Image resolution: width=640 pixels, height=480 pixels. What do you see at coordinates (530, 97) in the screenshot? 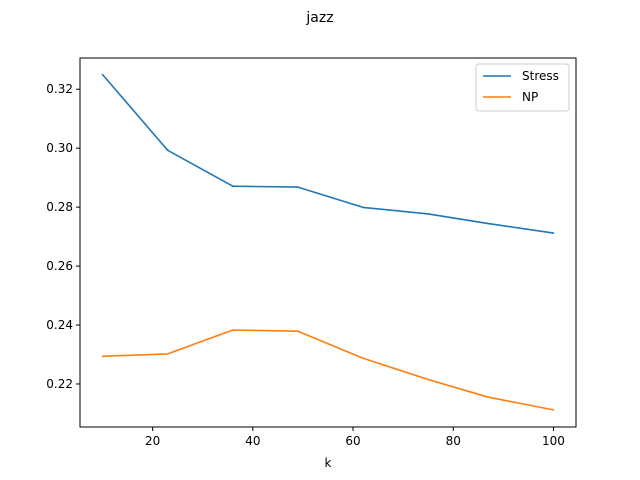
I see `legend-label-np: NP` at bounding box center [530, 97].